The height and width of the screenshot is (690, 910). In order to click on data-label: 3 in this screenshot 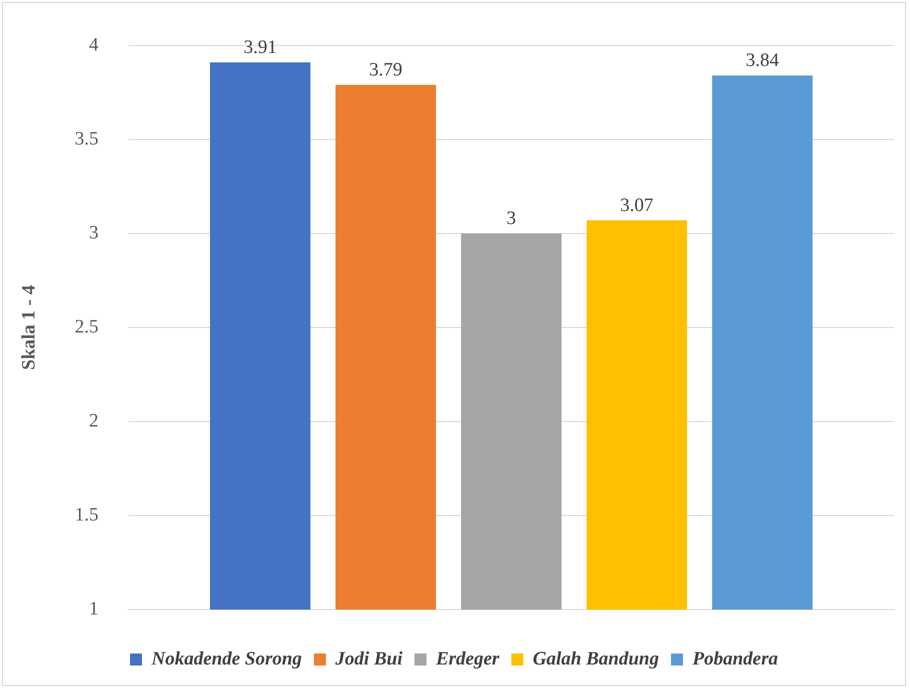, I will do `click(511, 218)`.